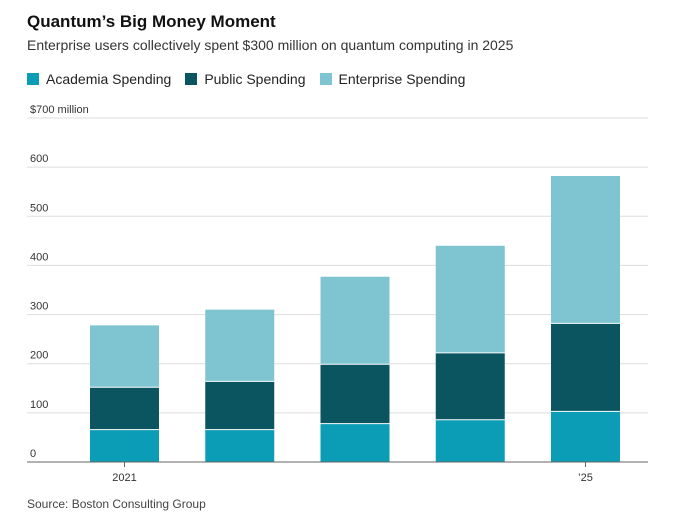 The width and height of the screenshot is (682, 521). Describe the element at coordinates (116, 504) in the screenshot. I see `source-note: Source: Boston Consulting Group` at that location.